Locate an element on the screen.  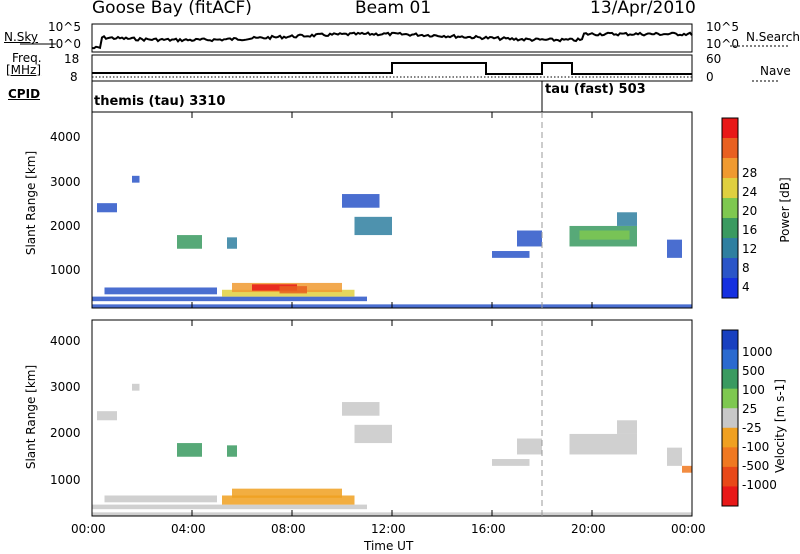
velocity-cbar-tick: -100 is located at coordinates (756, 447).